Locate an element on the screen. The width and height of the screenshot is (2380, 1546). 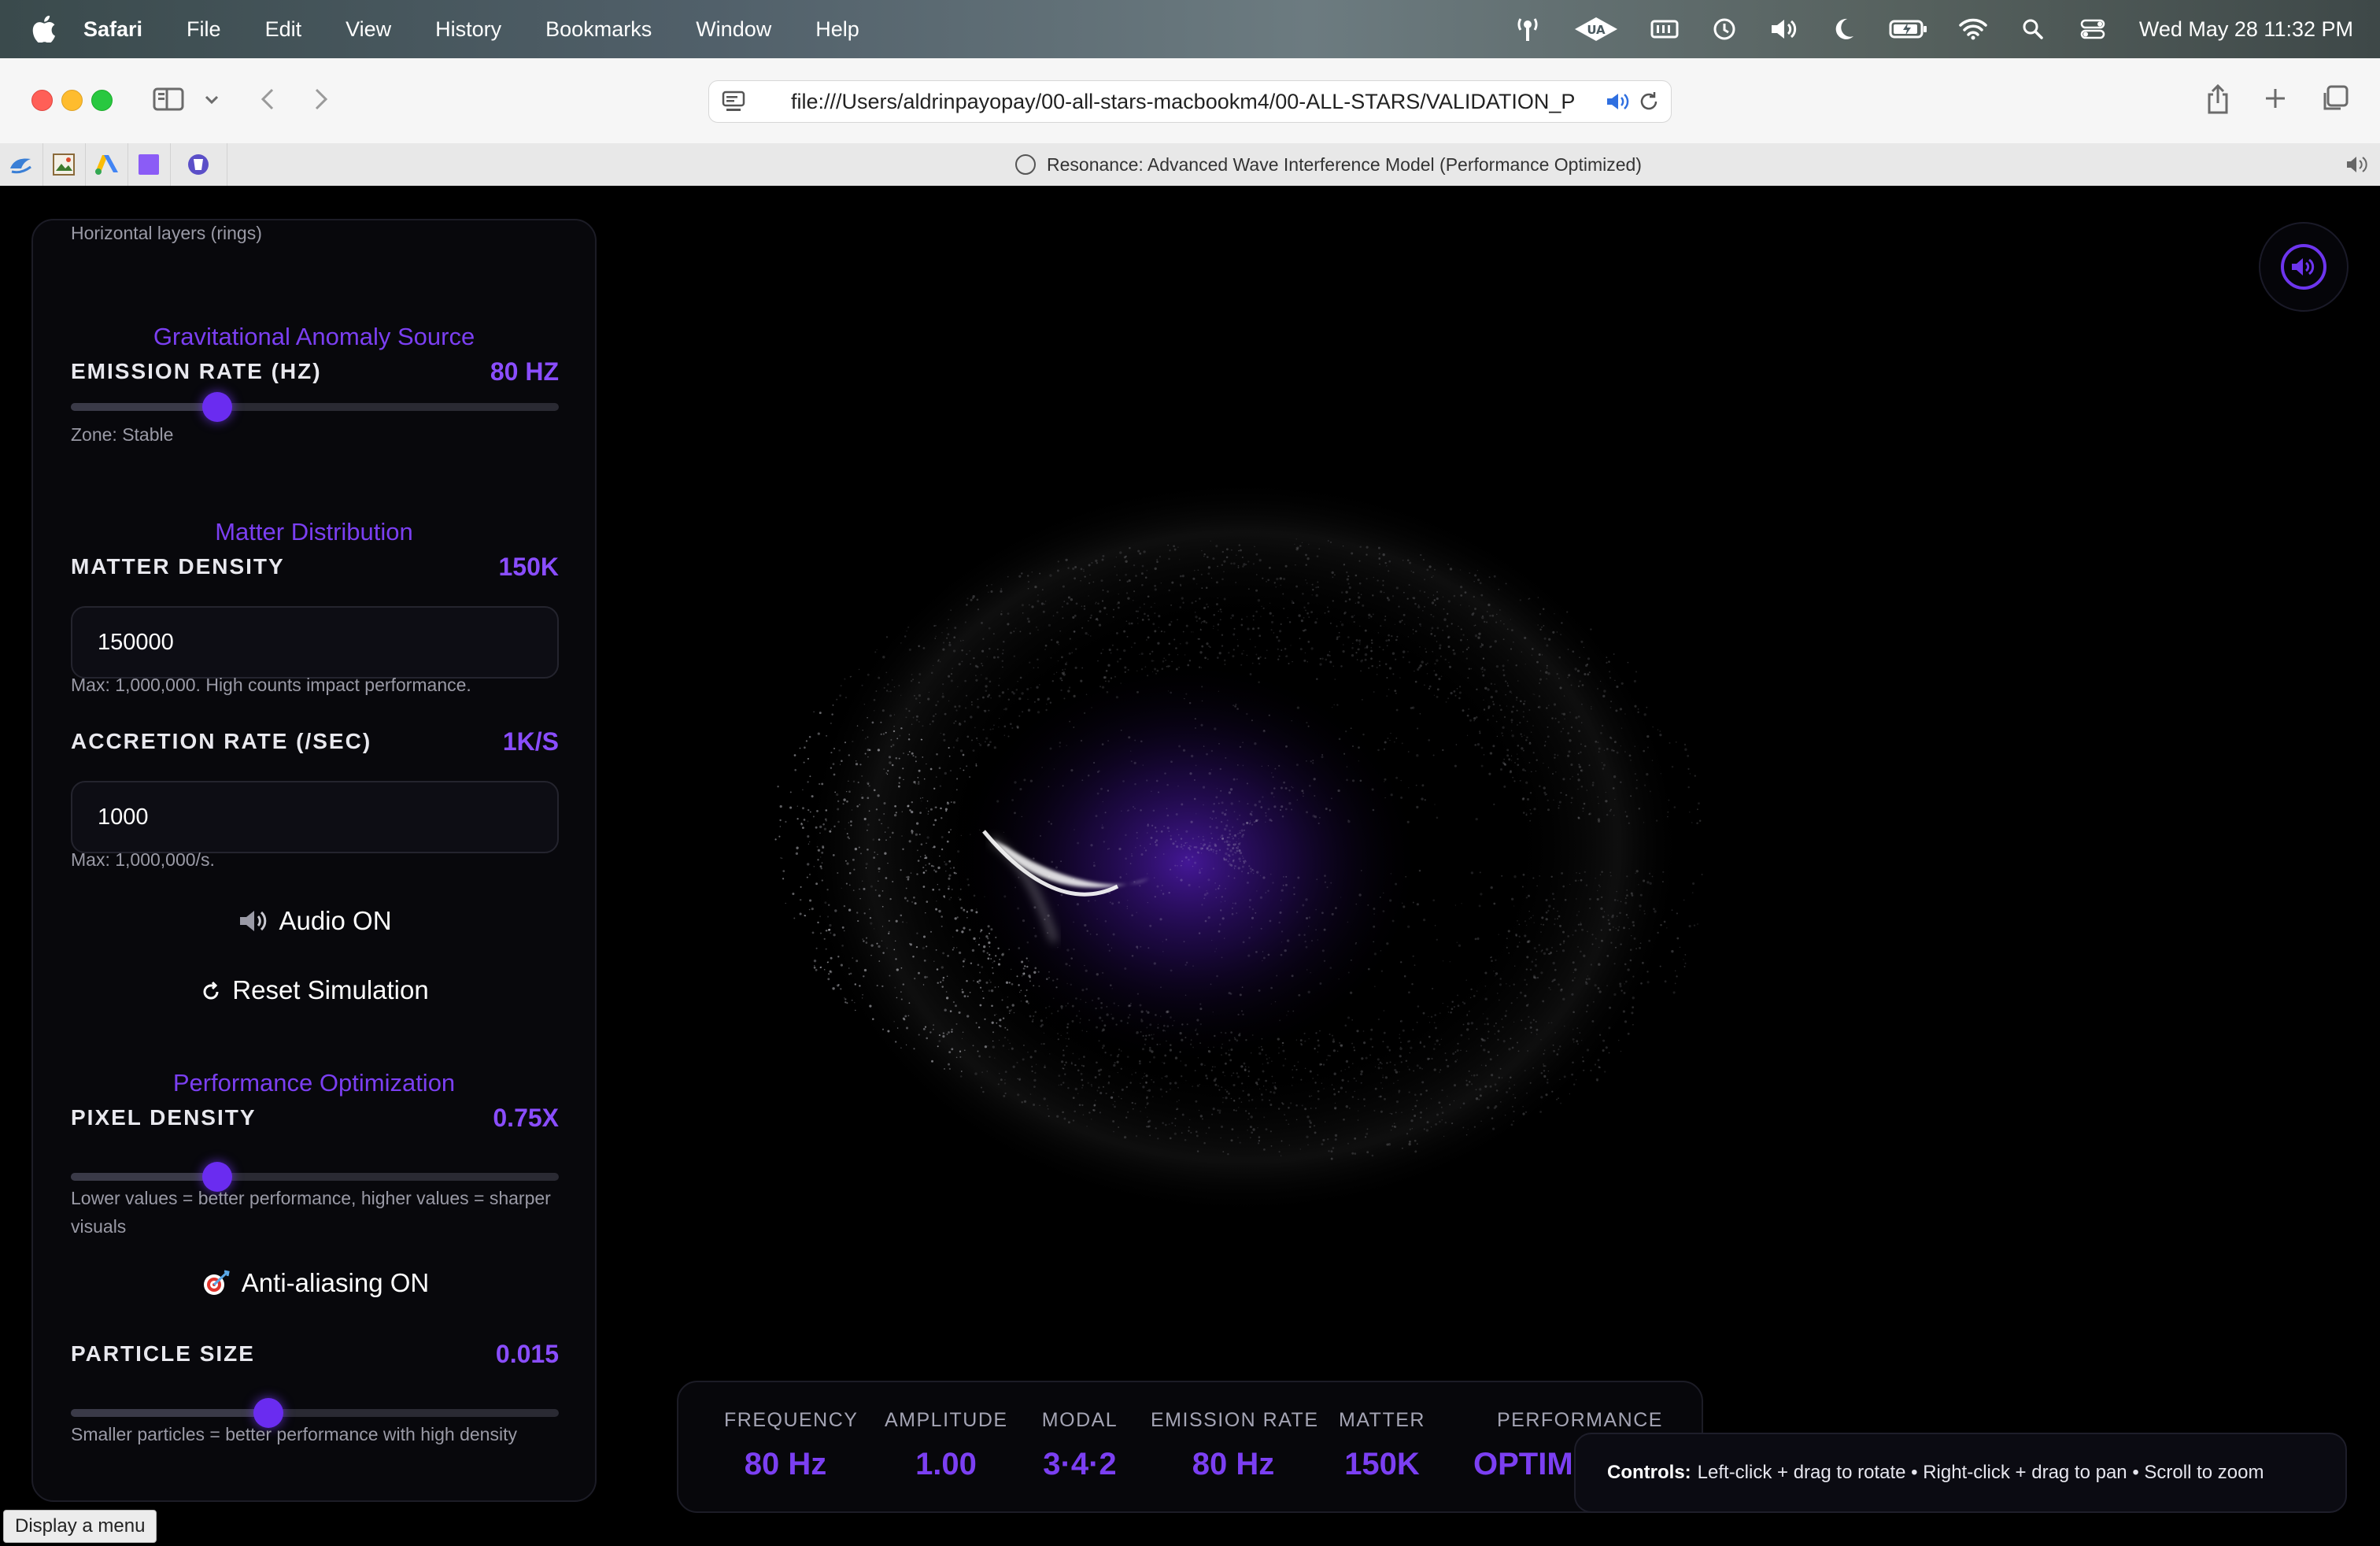
emission-rate-slider is located at coordinates (315, 407).